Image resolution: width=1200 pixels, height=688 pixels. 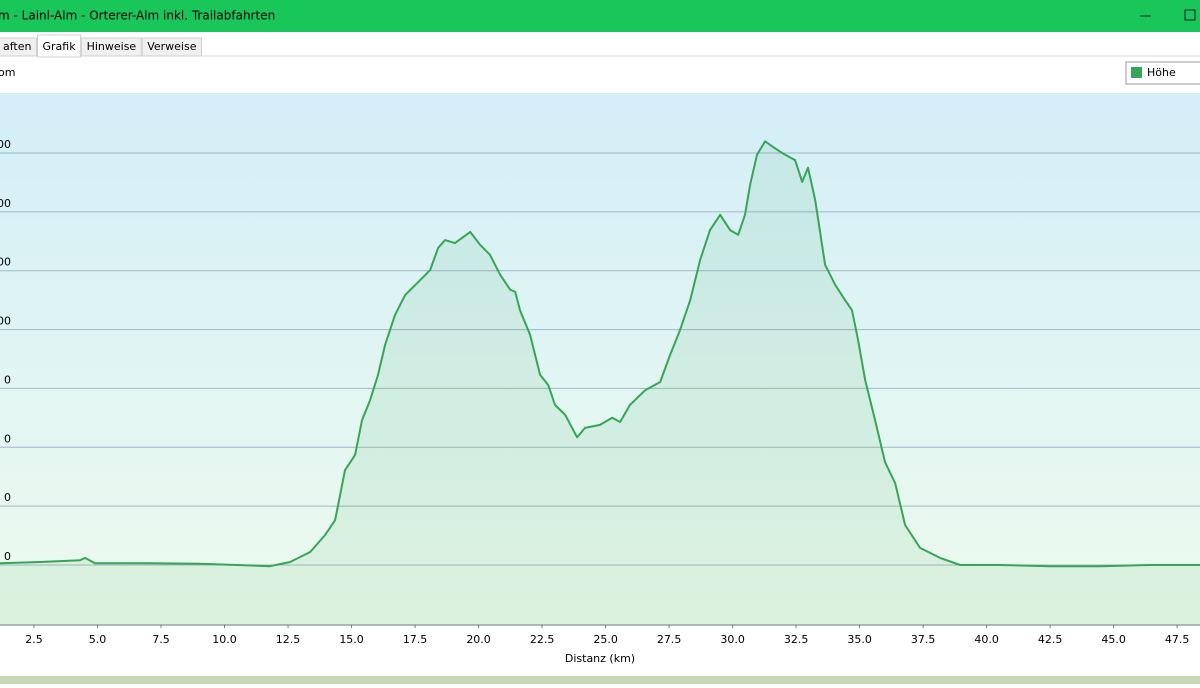 I want to click on title-bar, so click(x=600, y=16).